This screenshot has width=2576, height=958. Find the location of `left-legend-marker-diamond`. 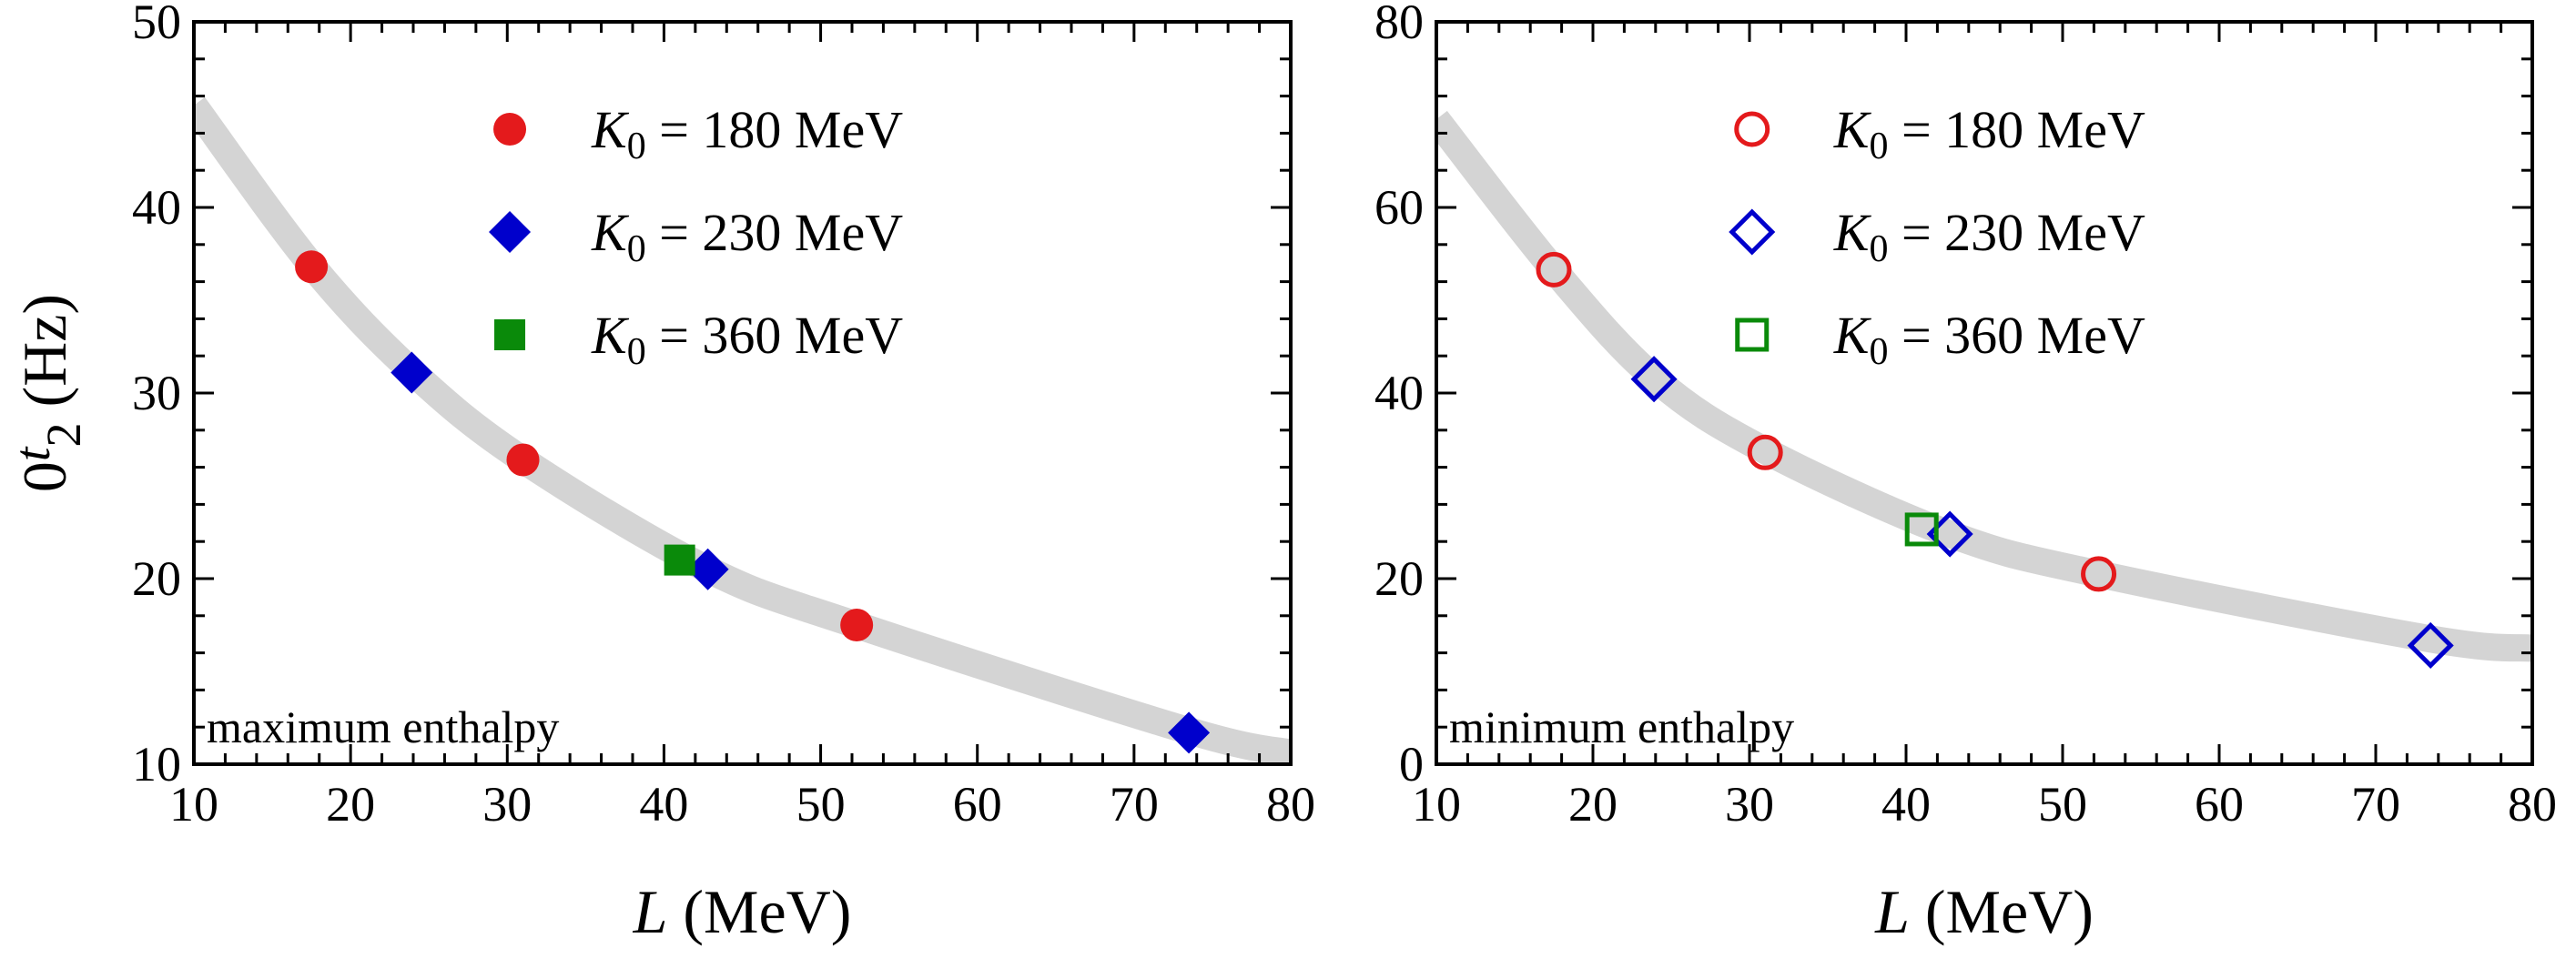

left-legend-marker-diamond is located at coordinates (511, 232).